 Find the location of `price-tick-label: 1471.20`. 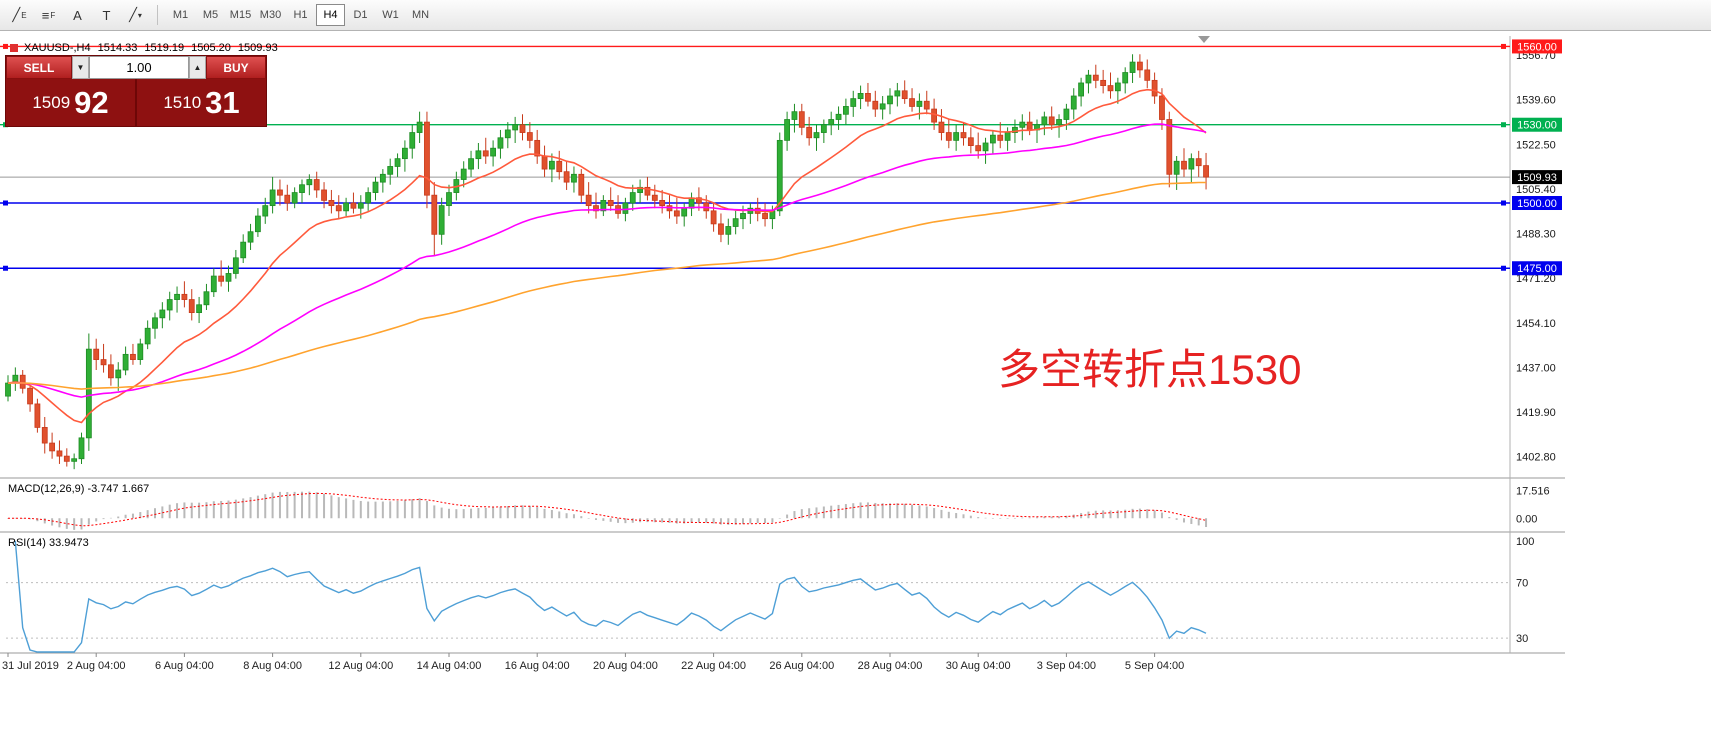

price-tick-label: 1471.20 is located at coordinates (1536, 279).